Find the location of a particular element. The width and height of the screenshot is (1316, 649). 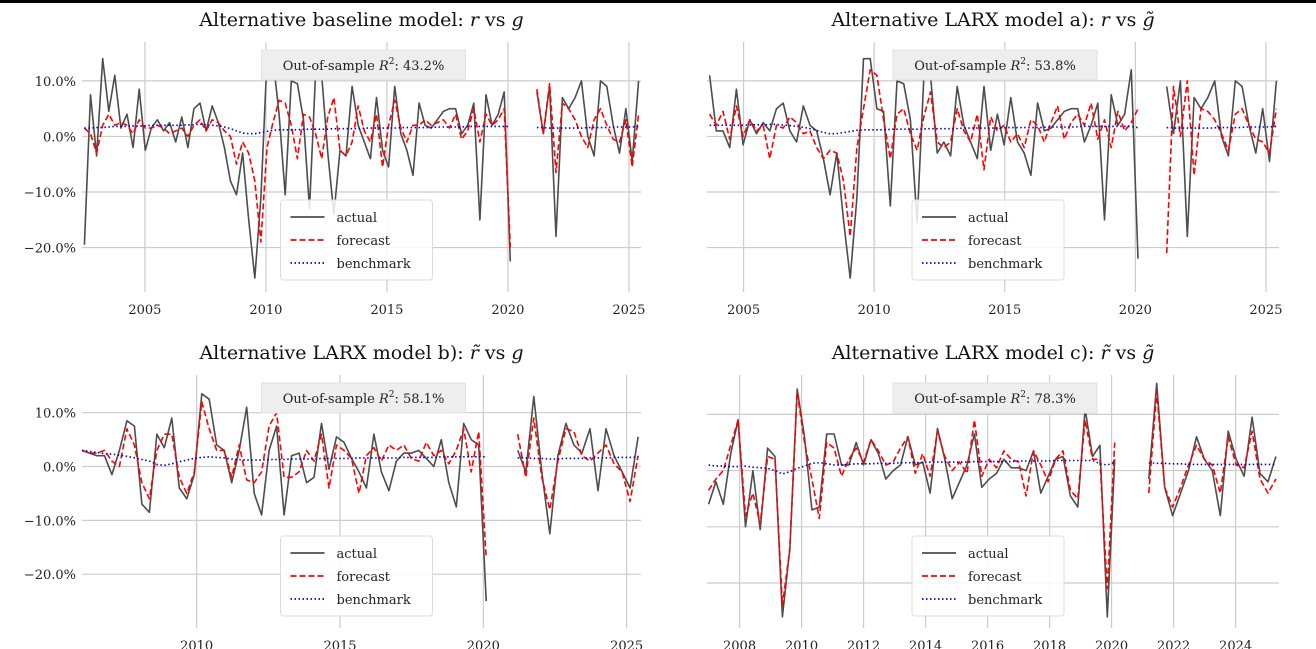

r2-annotation: Out-of-sample R2: 53.8% is located at coordinates (995, 65).